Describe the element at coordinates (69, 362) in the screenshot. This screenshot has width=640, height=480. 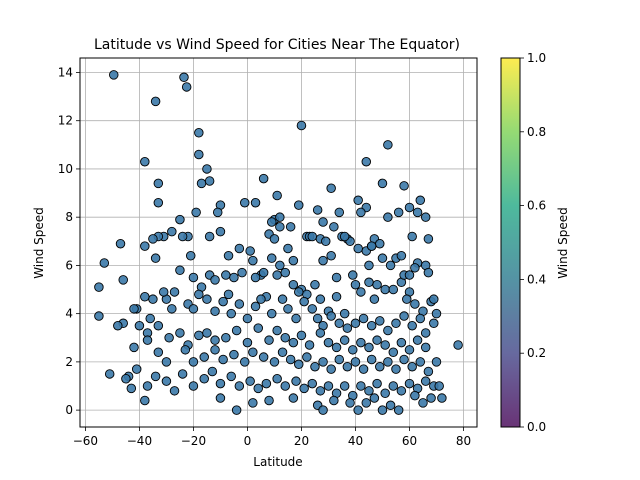
I see `y-tick-label: 2` at that location.